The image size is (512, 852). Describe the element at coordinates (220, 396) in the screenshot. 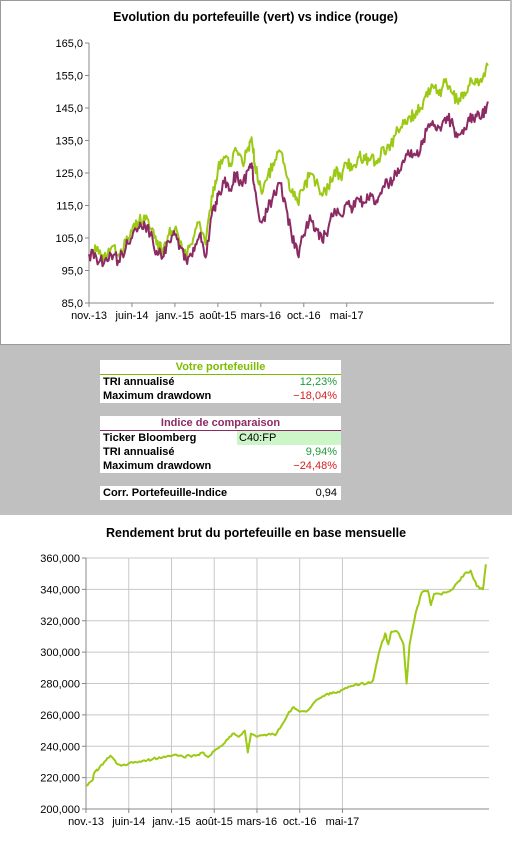

I see `portfolio-mdd-row: Maximum drawdown −18,04%` at that location.